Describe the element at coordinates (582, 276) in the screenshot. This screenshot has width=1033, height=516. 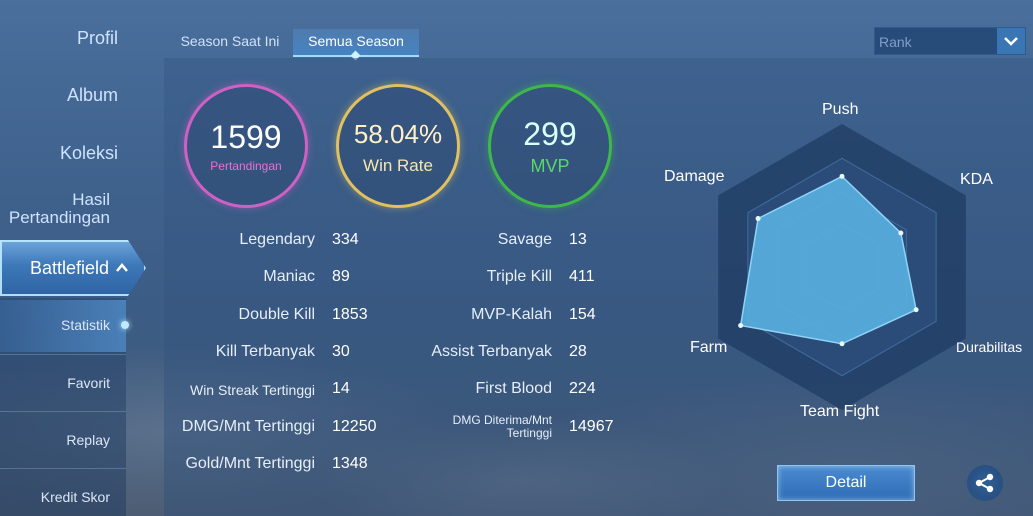
I see `stat-value-triple-kill: 411` at that location.